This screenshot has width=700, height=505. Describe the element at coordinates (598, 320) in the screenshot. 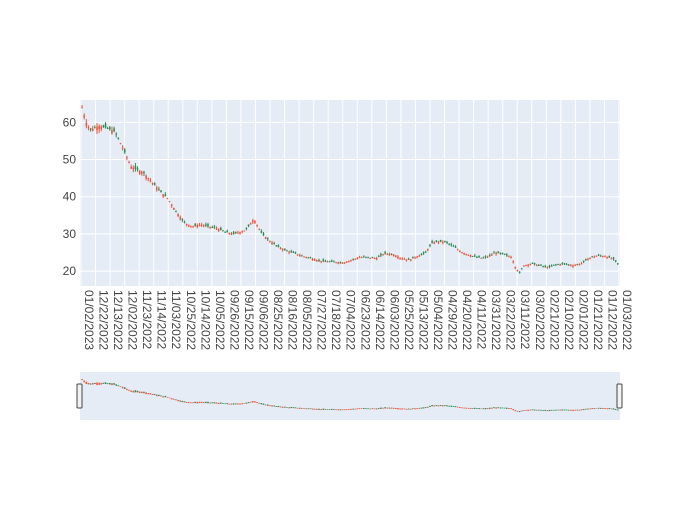

I see `x-tick-label: 01/21/2022` at that location.